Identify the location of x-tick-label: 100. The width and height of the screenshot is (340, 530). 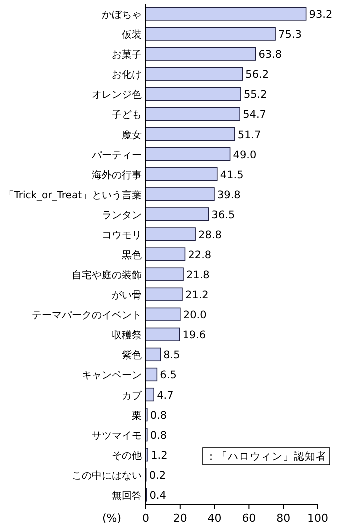
(318, 518).